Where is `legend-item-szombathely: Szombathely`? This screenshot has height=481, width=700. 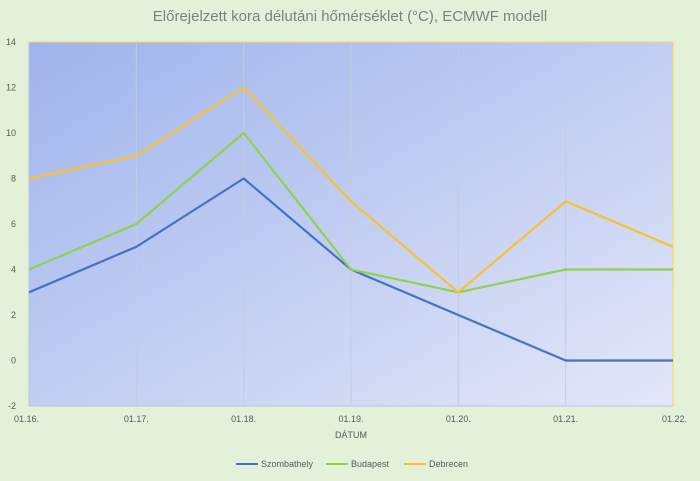 legend-item-szombathely: Szombathely is located at coordinates (275, 464).